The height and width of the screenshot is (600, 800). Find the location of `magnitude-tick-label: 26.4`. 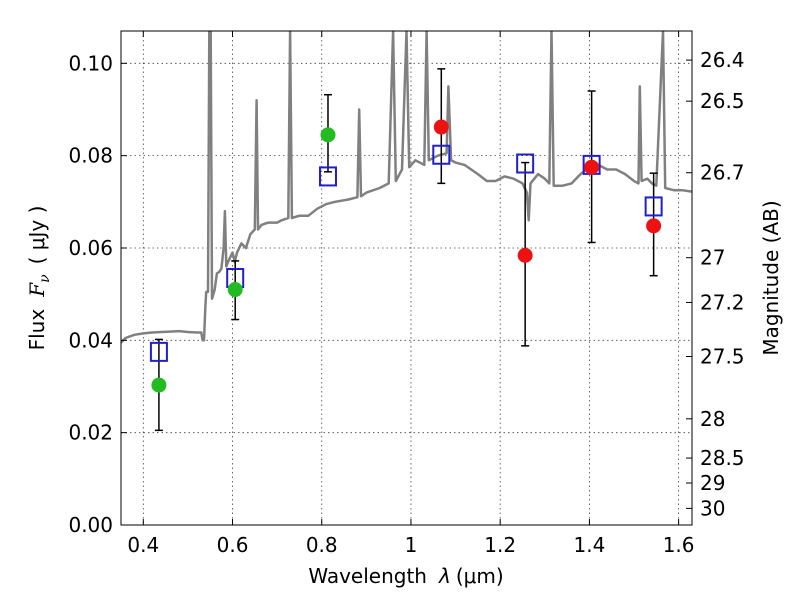

magnitude-tick-label: 26.4 is located at coordinates (722, 60).